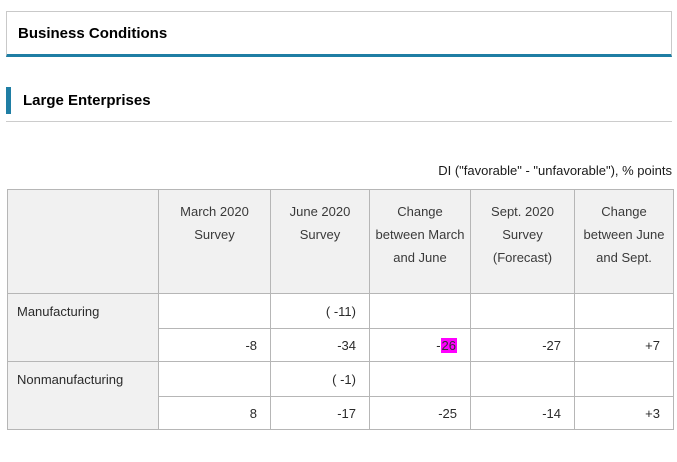  Describe the element at coordinates (522, 413) in the screenshot. I see `cell-nonmanufacturing-sept: -14` at that location.